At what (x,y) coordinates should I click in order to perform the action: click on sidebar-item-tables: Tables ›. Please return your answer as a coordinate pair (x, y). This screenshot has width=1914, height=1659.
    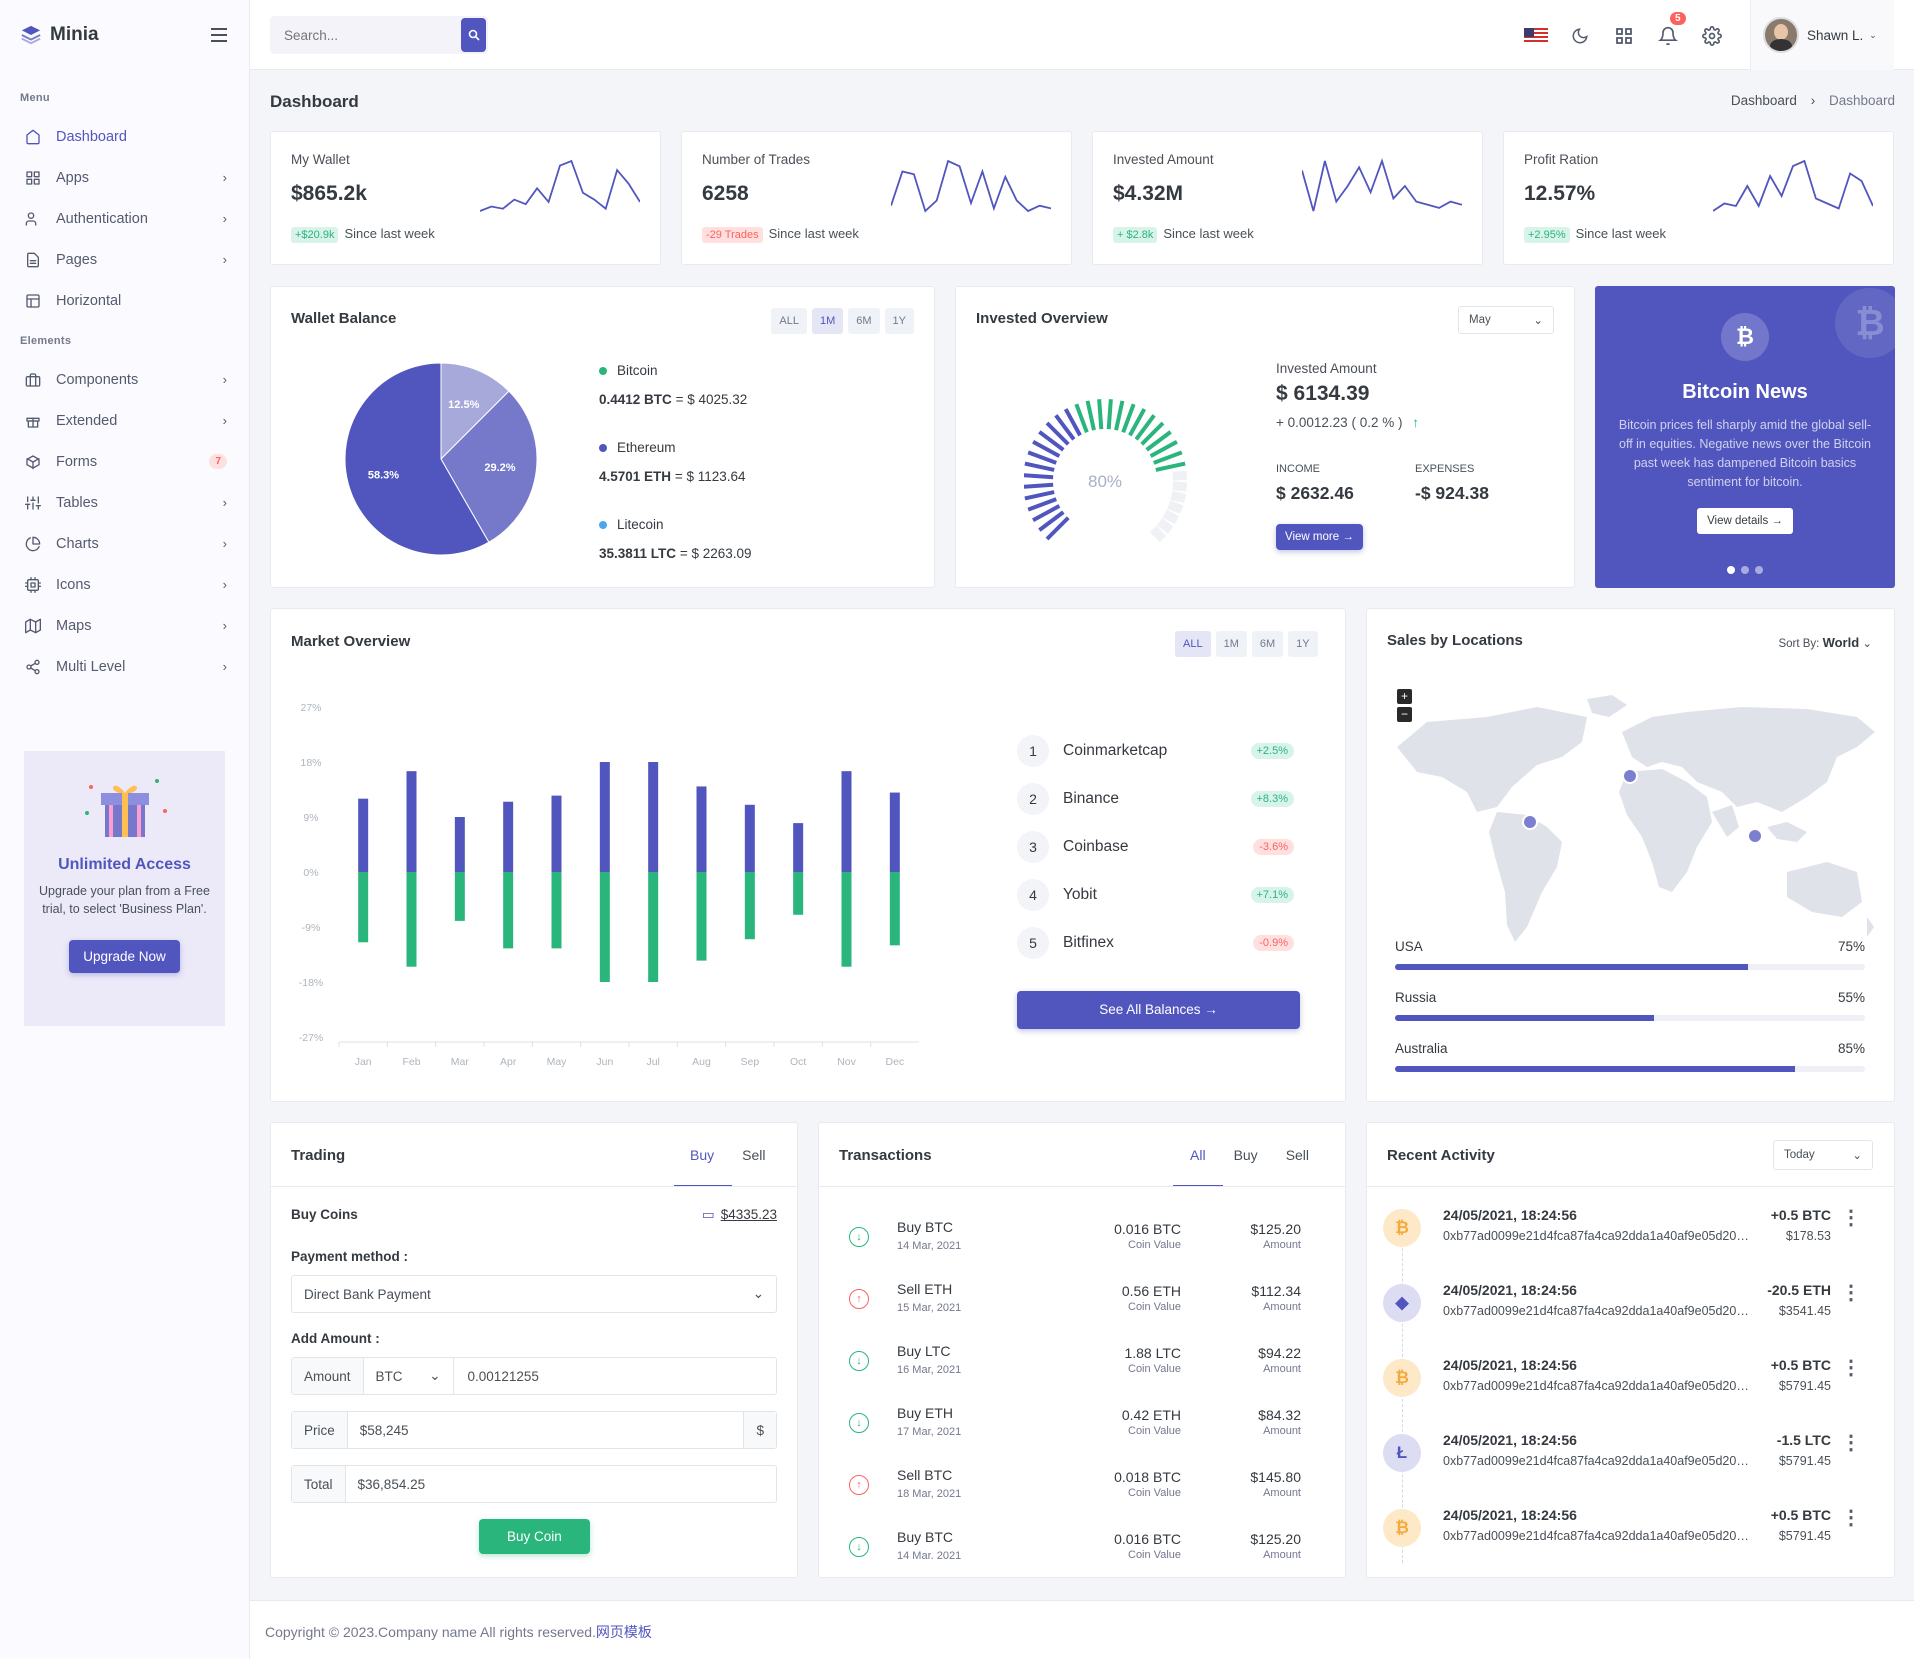
    Looking at the image, I should click on (124, 502).